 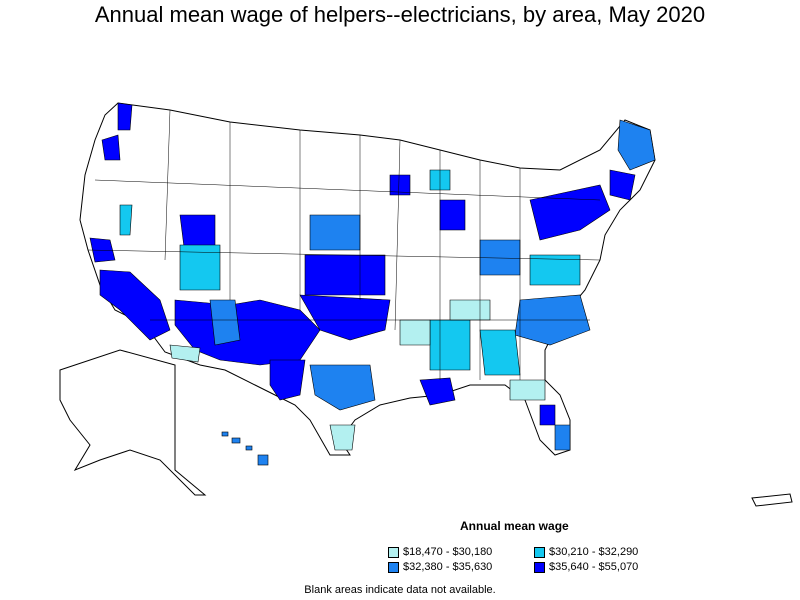 What do you see at coordinates (500, 257) in the screenshot?
I see `region-ohio-valley` at bounding box center [500, 257].